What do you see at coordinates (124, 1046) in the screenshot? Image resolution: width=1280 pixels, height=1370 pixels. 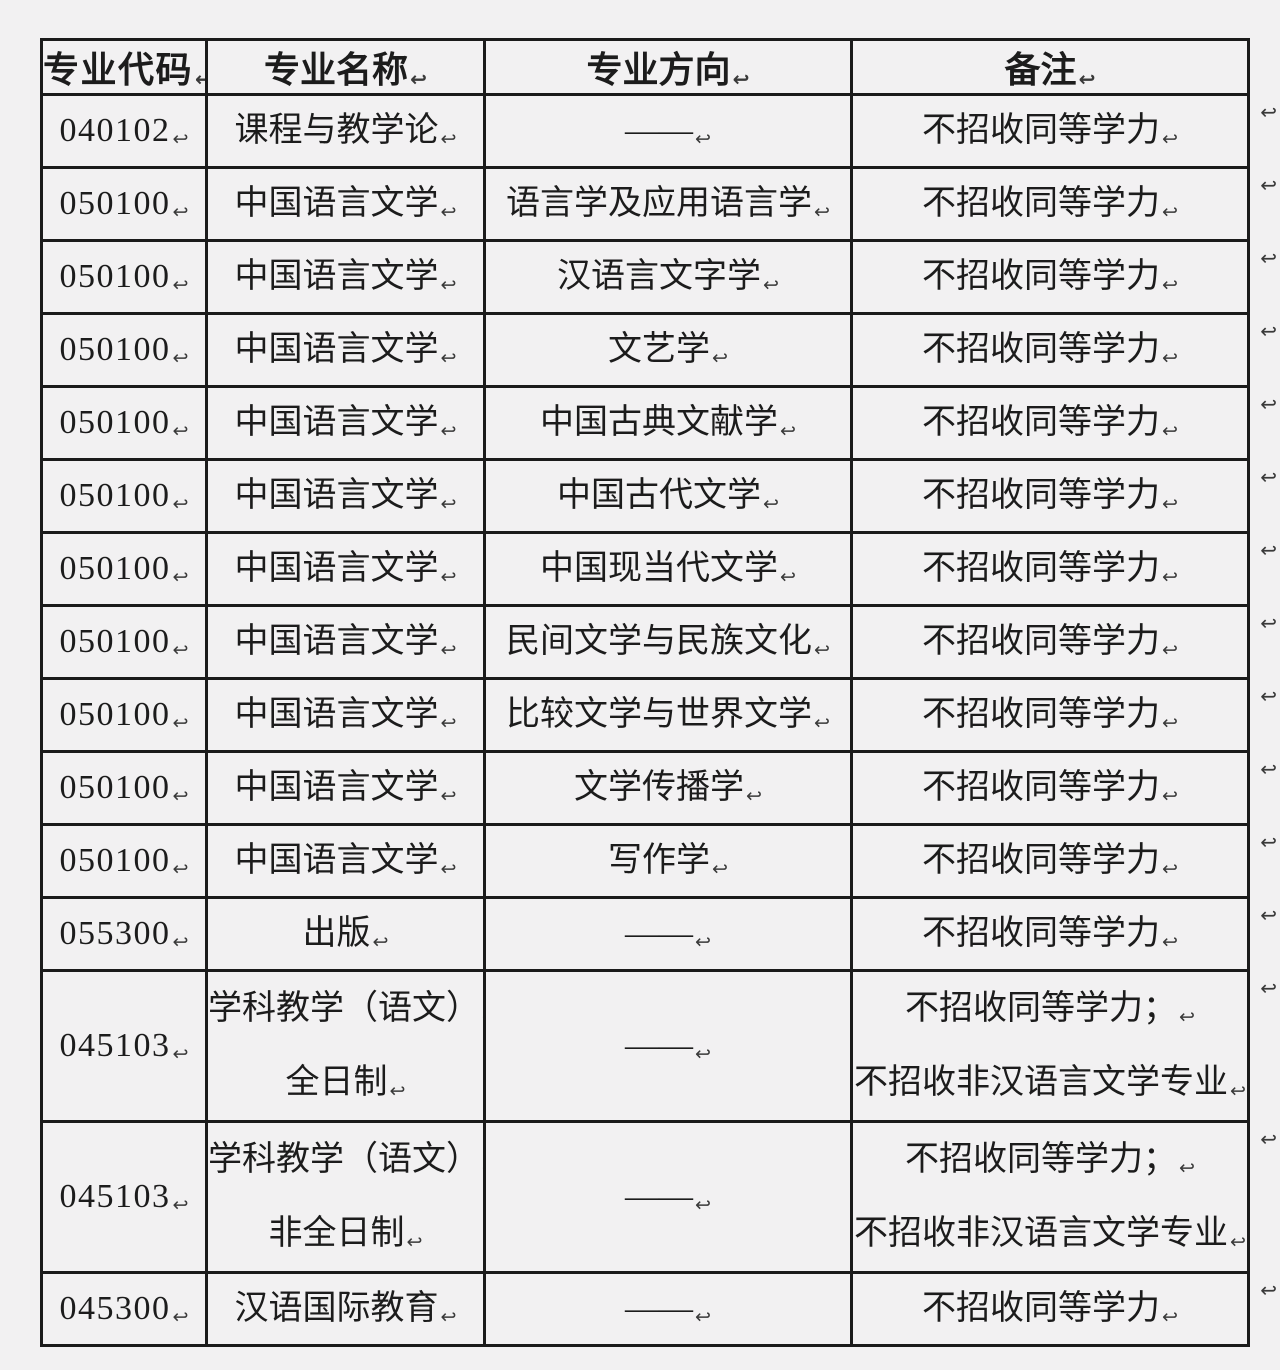 I see `cell-lines: 045103 ↩` at bounding box center [124, 1046].